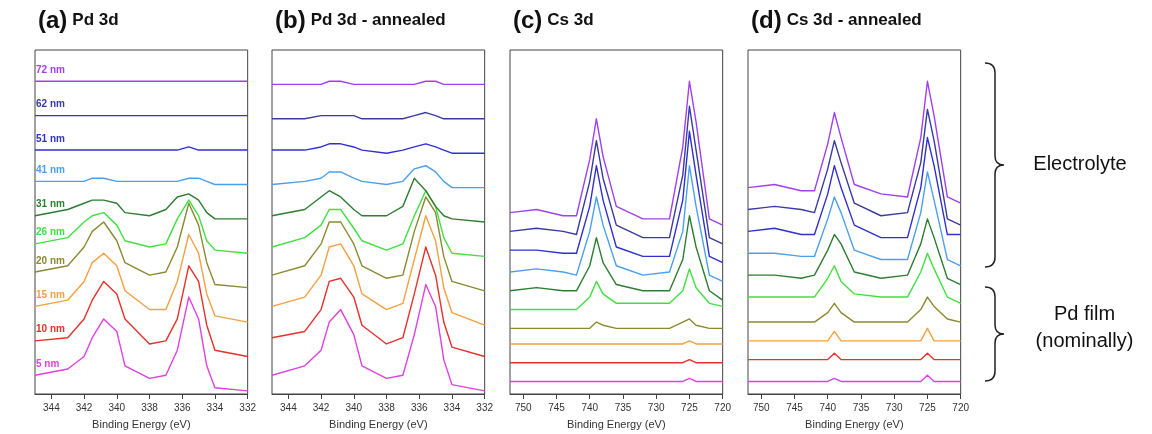 The height and width of the screenshot is (434, 1152). Describe the element at coordinates (51, 138) in the screenshot. I see `series-label: 51 nm` at that location.